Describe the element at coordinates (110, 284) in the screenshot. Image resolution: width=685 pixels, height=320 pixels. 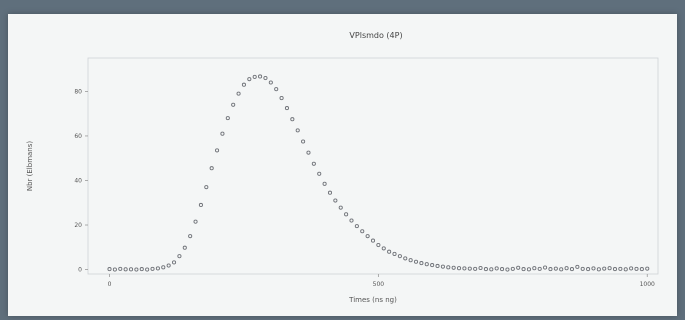
I see `x-tick-label: 0` at that location.